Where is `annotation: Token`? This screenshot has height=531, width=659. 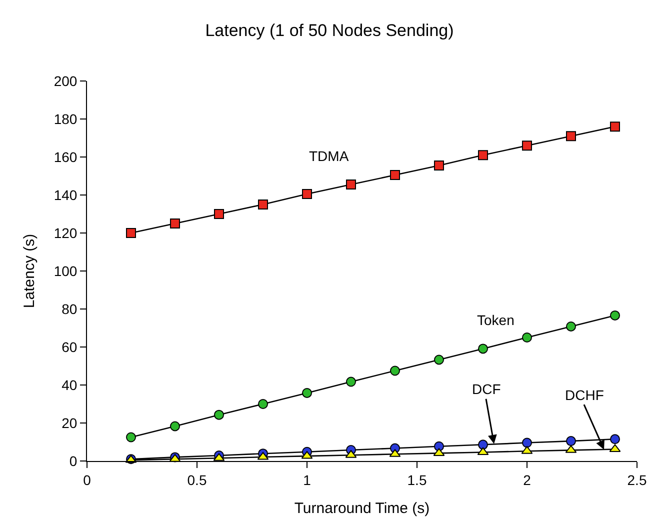
annotation: Token is located at coordinates (495, 320).